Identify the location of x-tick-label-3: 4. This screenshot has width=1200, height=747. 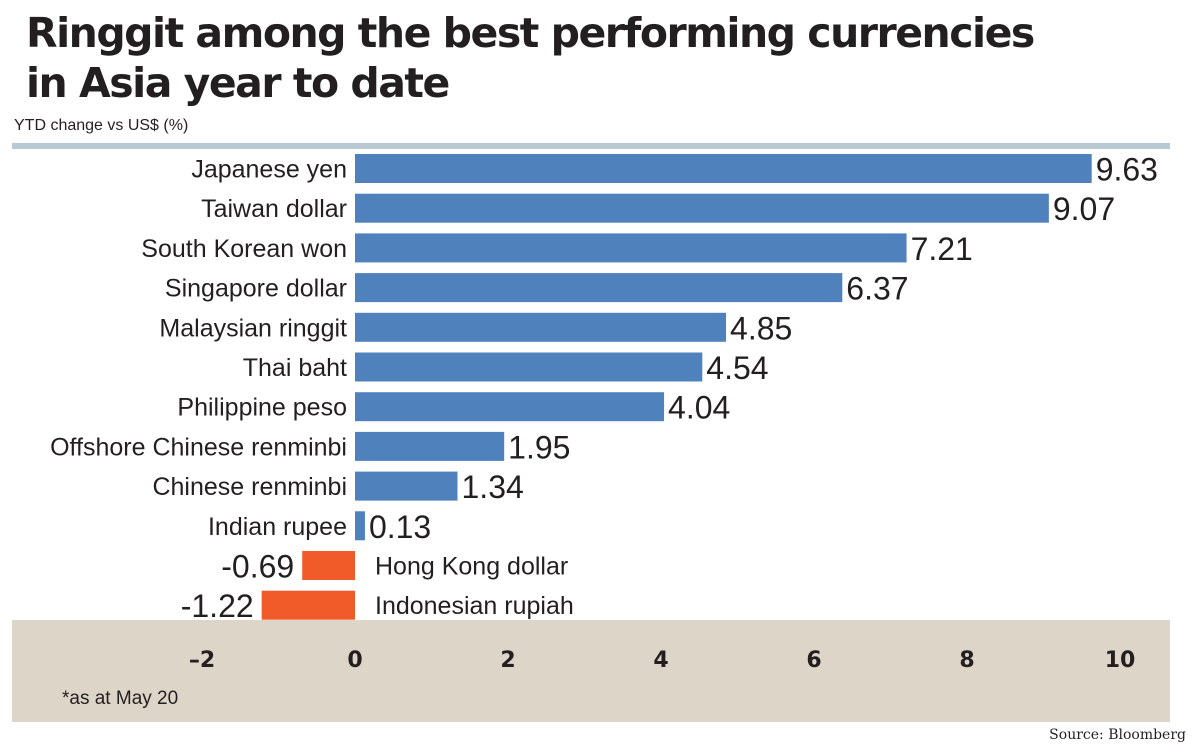
(660, 660).